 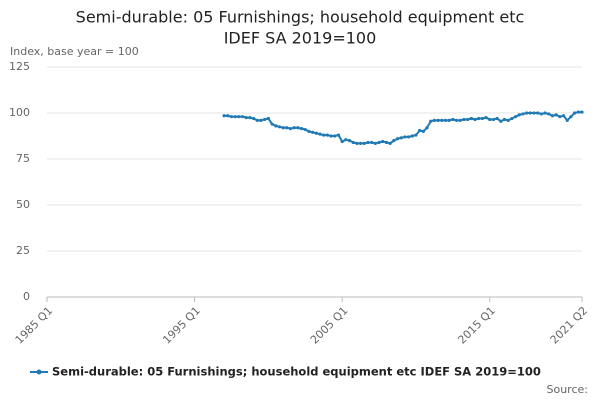 I want to click on x-tick-label: 1995 Q1, so click(x=181, y=325).